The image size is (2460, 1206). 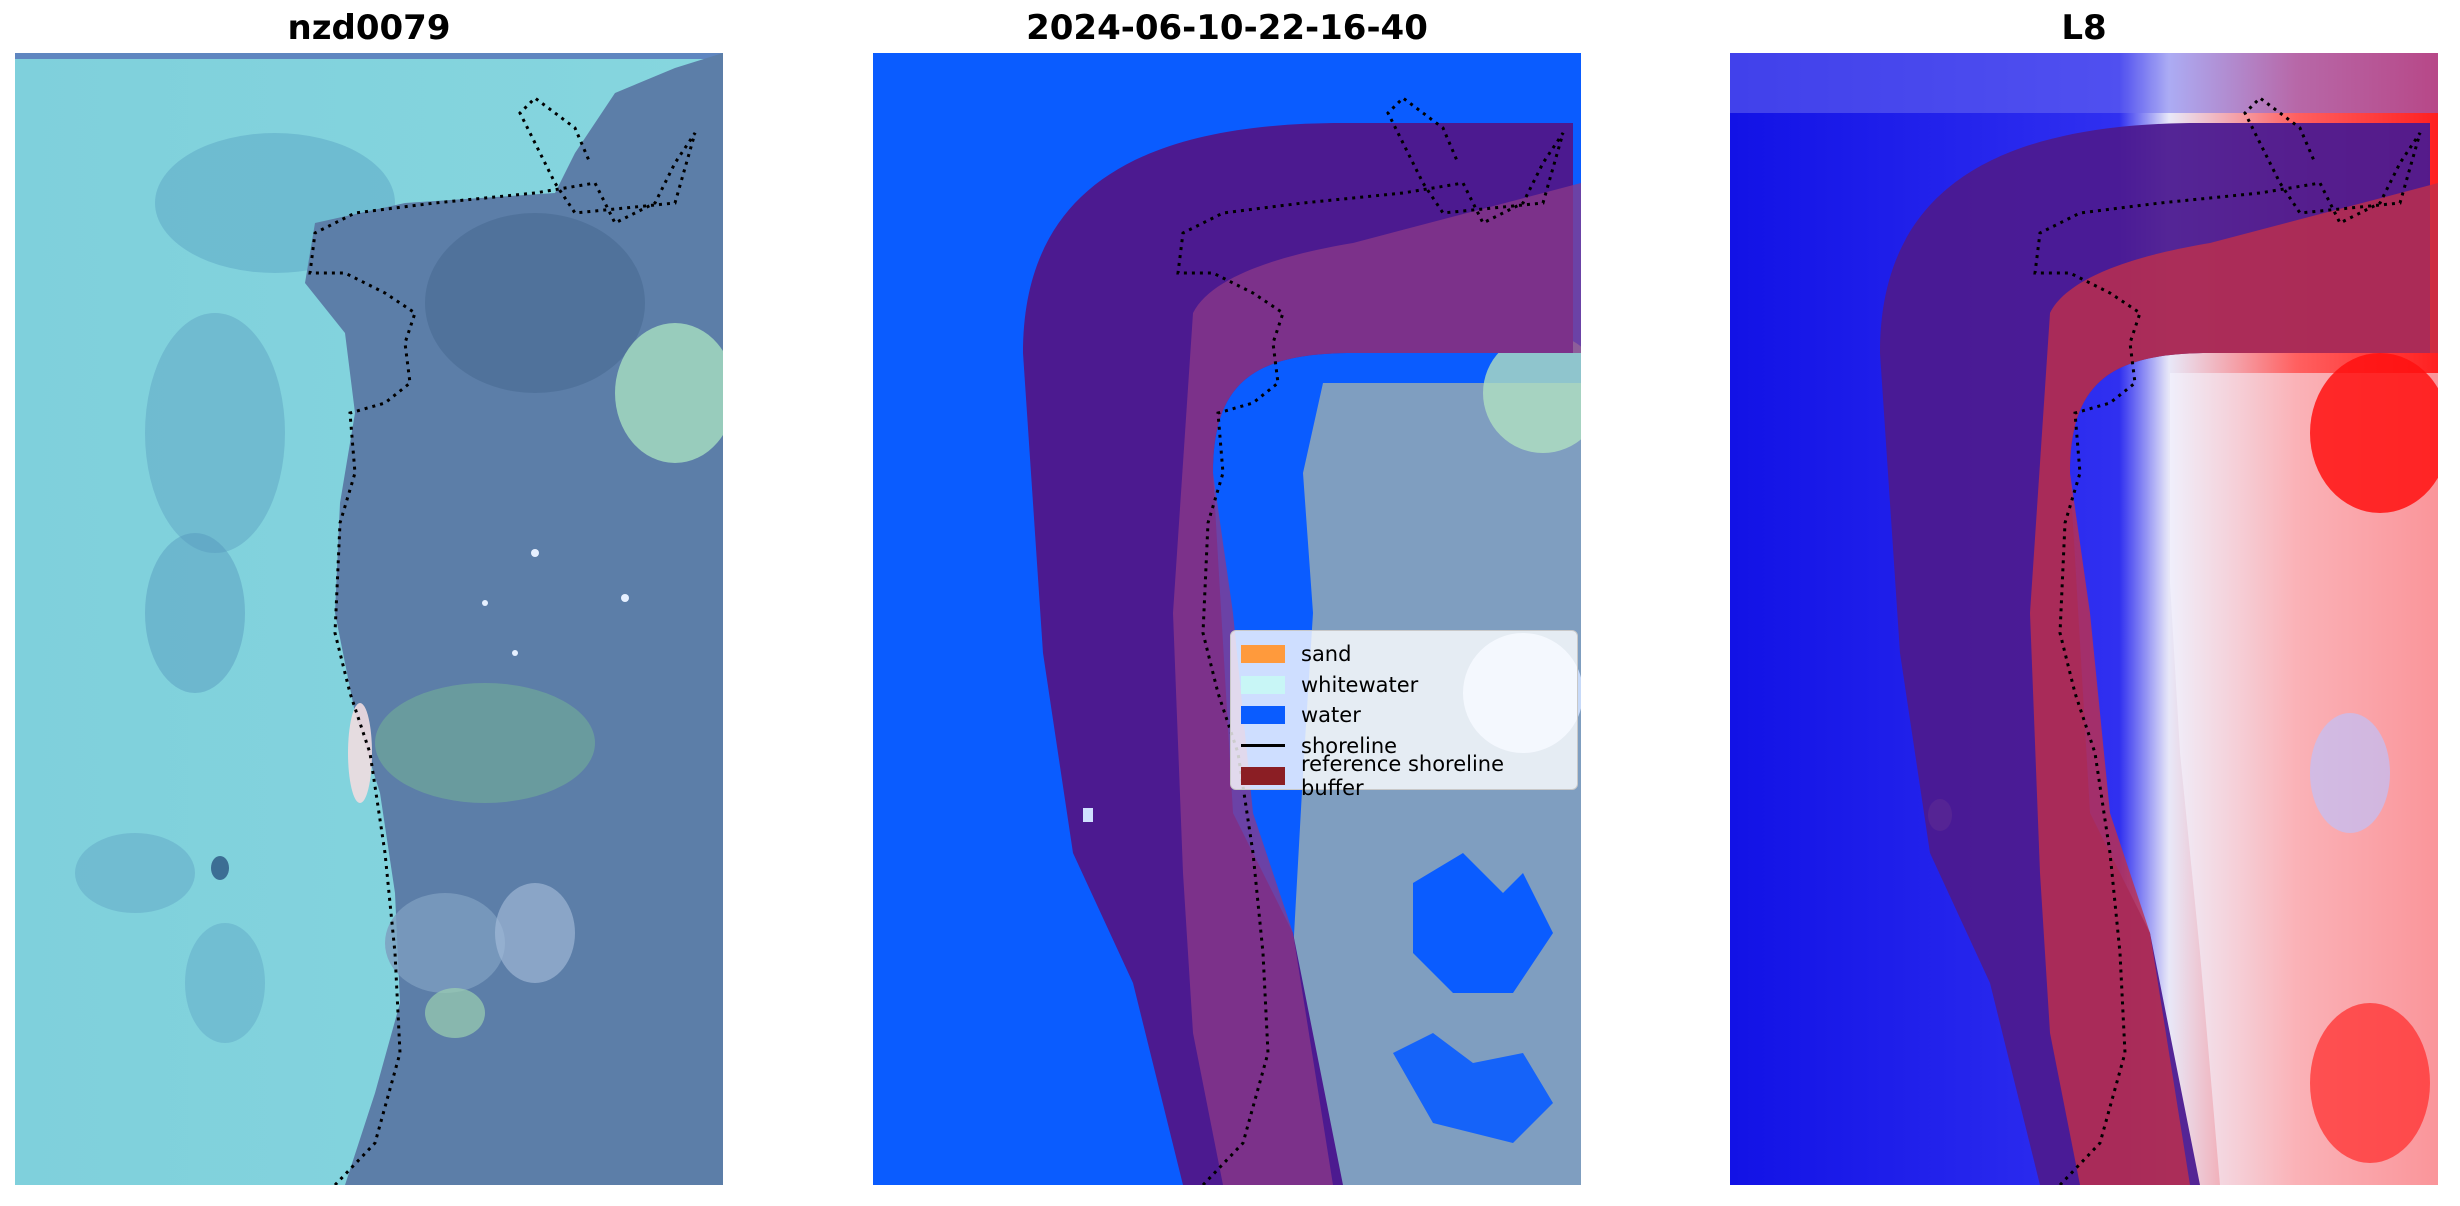 I want to click on water-swatch-icon, so click(x=1263, y=715).